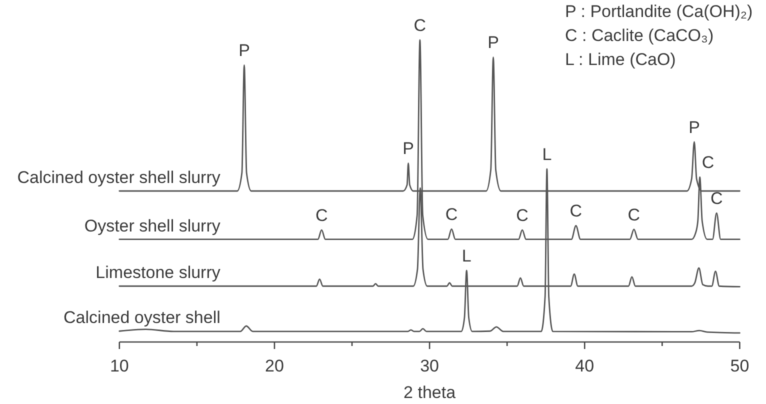  What do you see at coordinates (430, 392) in the screenshot?
I see `x-axis-title: 2 theta` at bounding box center [430, 392].